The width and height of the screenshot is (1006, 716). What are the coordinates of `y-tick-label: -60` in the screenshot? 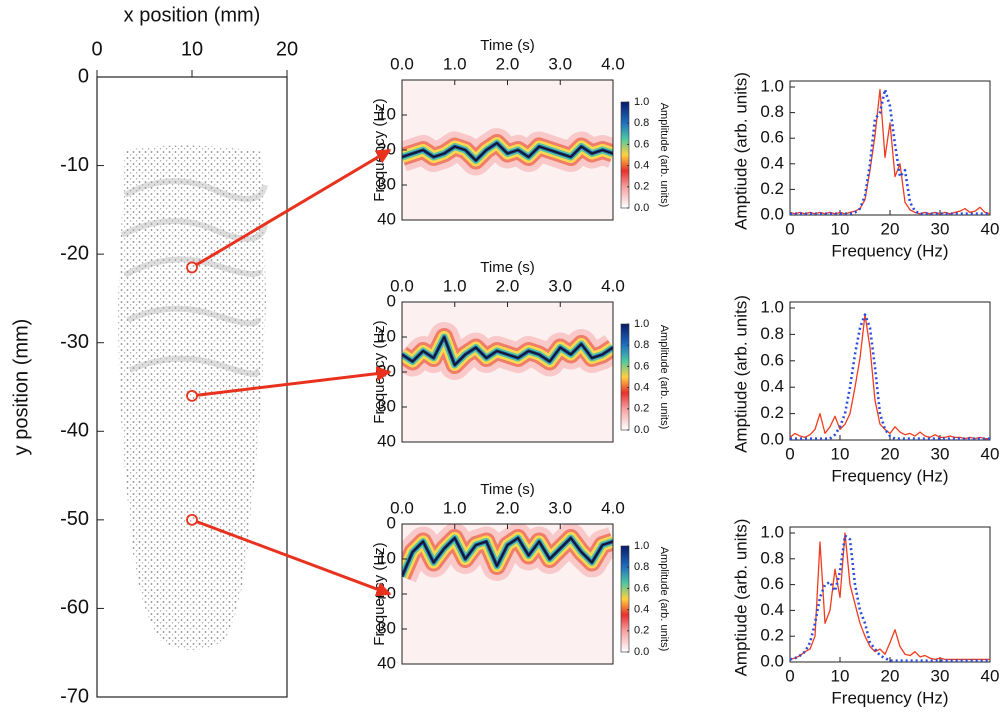 It's located at (74, 608).